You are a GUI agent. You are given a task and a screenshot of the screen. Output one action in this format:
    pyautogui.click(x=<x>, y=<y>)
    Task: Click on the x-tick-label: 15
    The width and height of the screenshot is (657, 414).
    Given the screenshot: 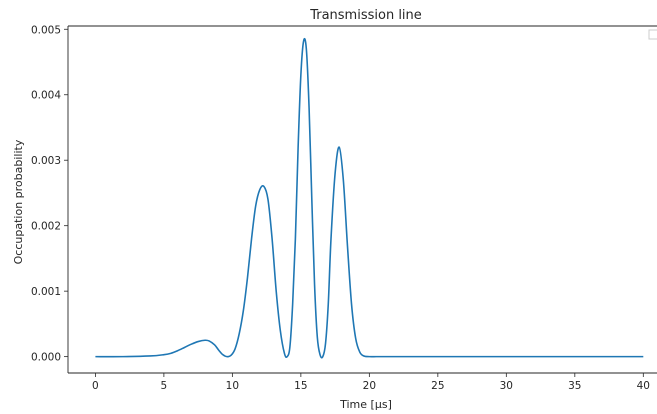 What is the action you would take?
    pyautogui.click(x=300, y=386)
    